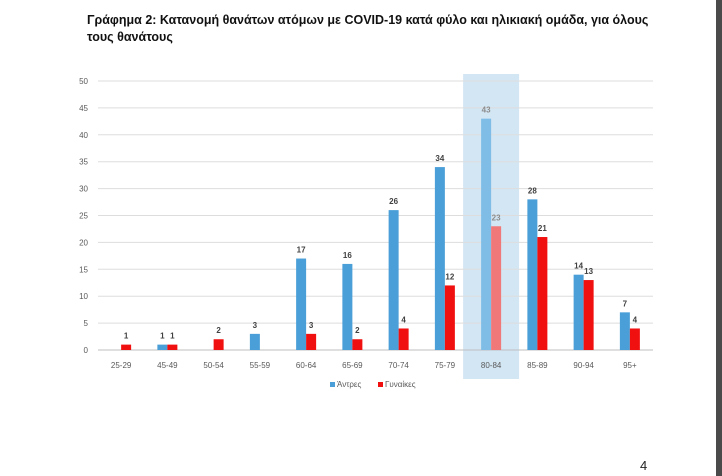 The image size is (722, 476). I want to click on data-label-men-45-49: 1, so click(162, 336).